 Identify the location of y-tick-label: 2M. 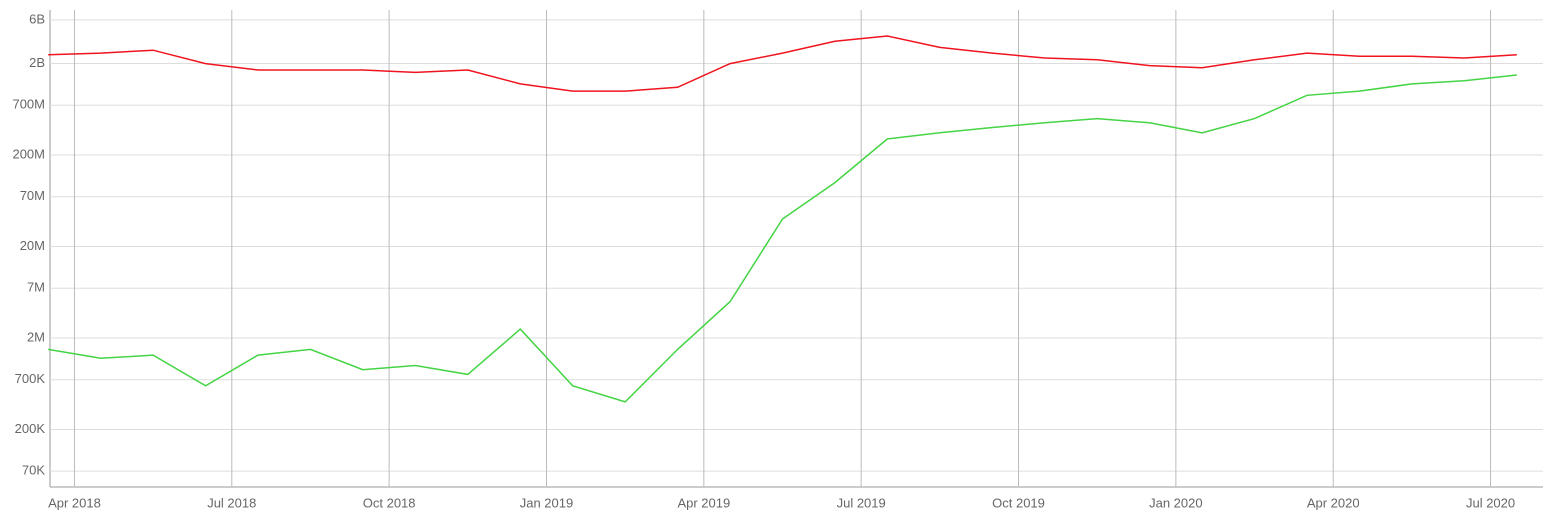
(36, 336).